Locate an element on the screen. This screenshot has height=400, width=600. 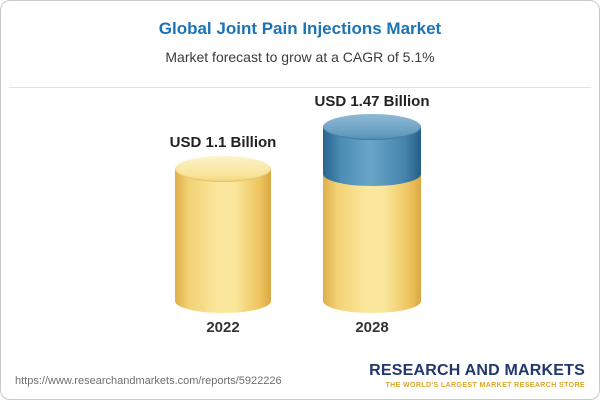
chart-title: Global Joint Pain Injections Market is located at coordinates (300, 28).